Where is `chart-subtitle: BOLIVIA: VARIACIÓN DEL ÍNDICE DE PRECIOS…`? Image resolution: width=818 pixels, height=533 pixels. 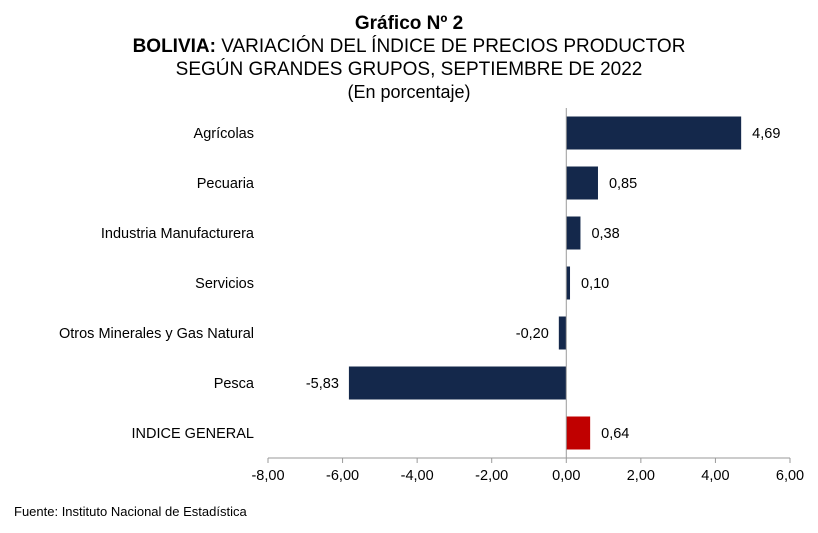 chart-subtitle: BOLIVIA: VARIACIÓN DEL ÍNDICE DE PRECIOS… is located at coordinates (409, 46).